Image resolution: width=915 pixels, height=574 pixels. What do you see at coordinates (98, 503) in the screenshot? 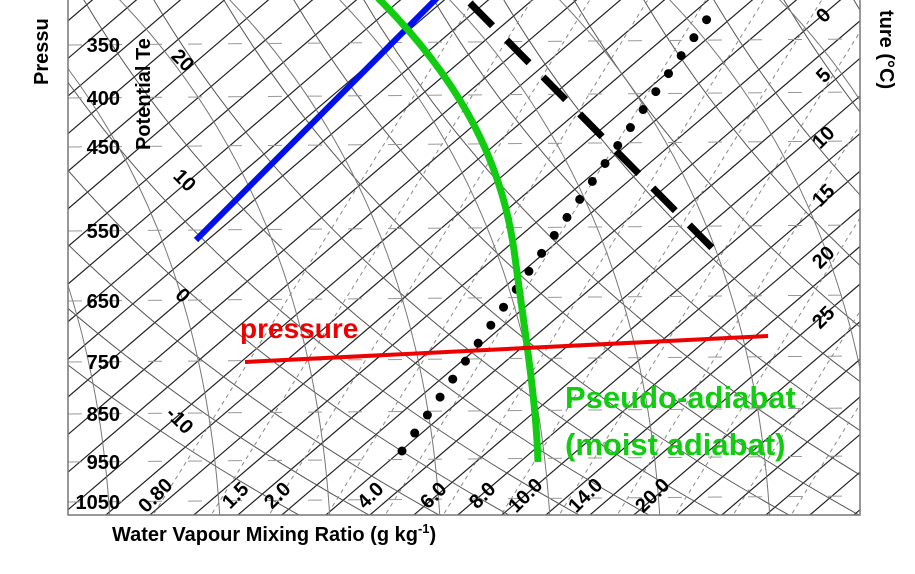
I see `pressure-label: 1050` at bounding box center [98, 503].